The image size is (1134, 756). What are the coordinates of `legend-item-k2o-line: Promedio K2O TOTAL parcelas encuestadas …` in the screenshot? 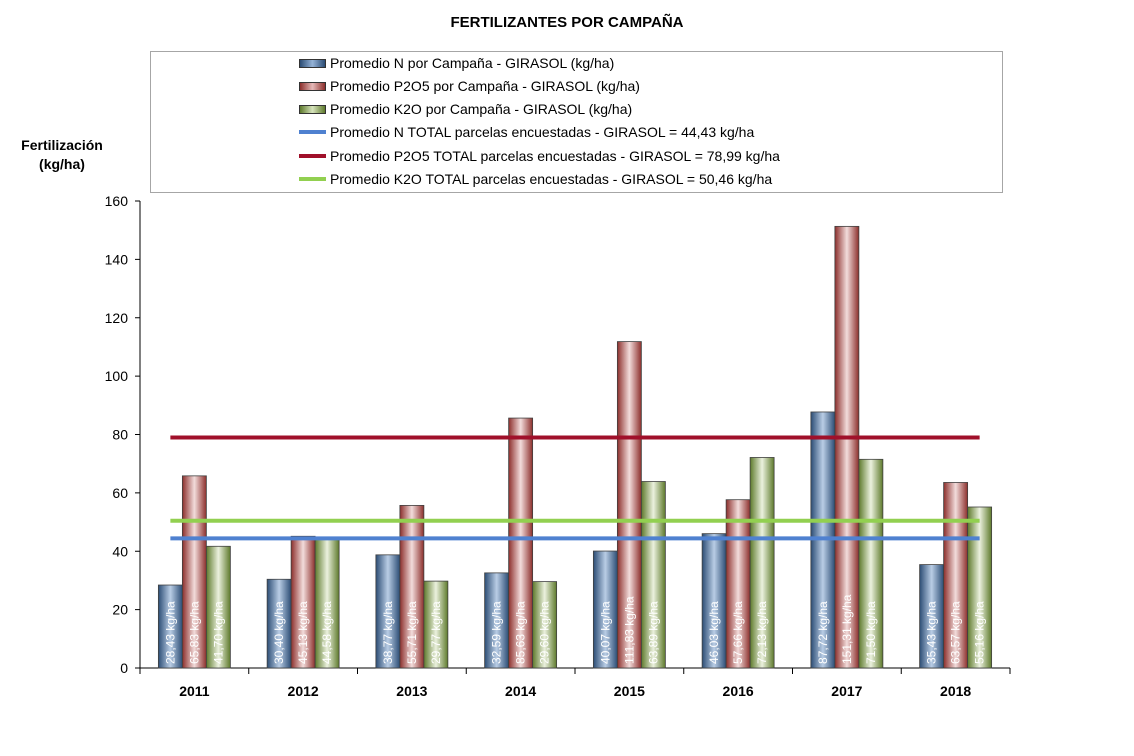 It's located at (535, 179).